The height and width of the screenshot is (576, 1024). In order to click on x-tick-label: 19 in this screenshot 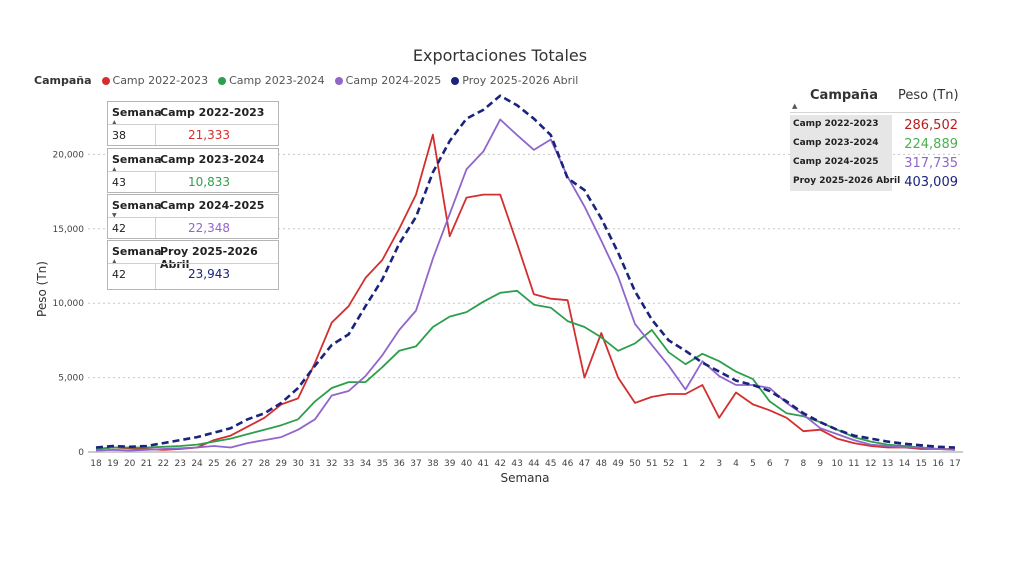, I will do `click(113, 464)`.